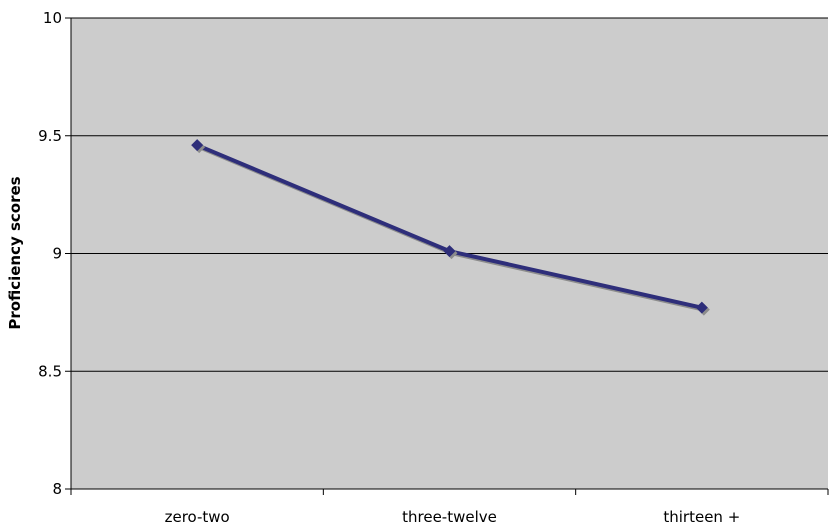 The height and width of the screenshot is (528, 830). What do you see at coordinates (449, 517) in the screenshot?
I see `x-tick-label: three-twelve` at bounding box center [449, 517].